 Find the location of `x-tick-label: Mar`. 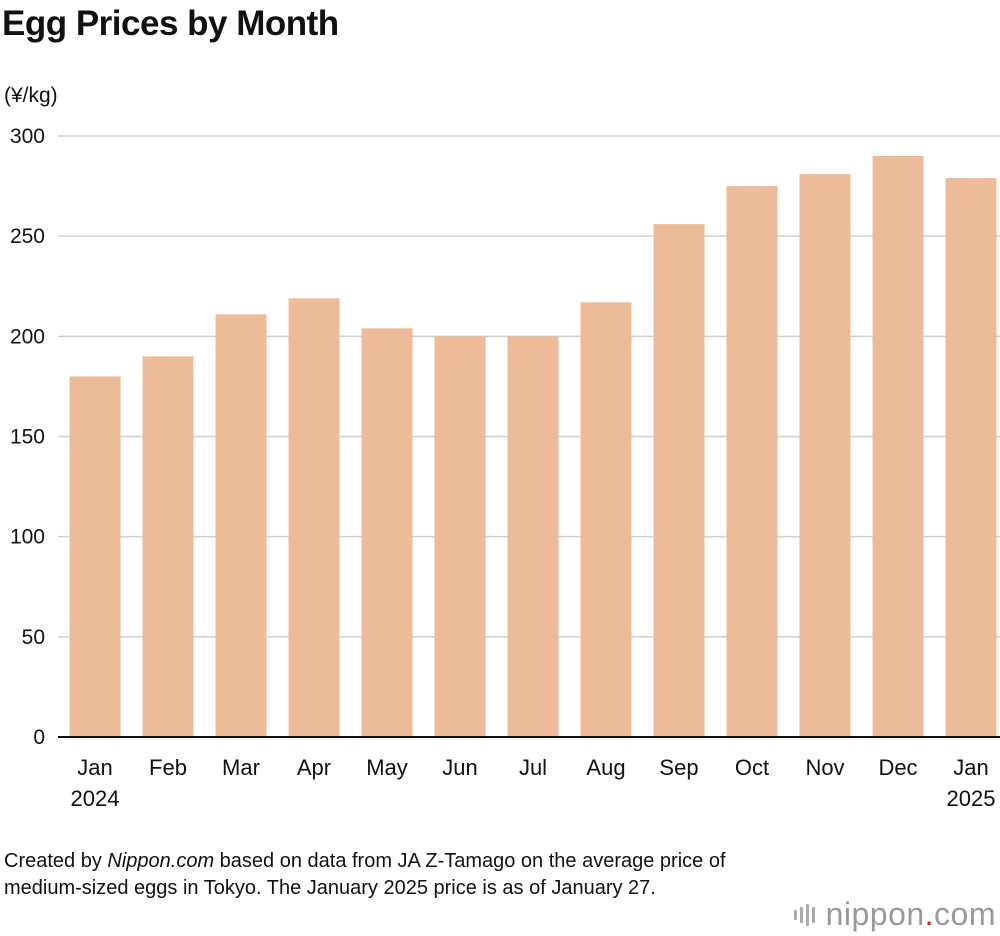

x-tick-label: Mar is located at coordinates (241, 767).